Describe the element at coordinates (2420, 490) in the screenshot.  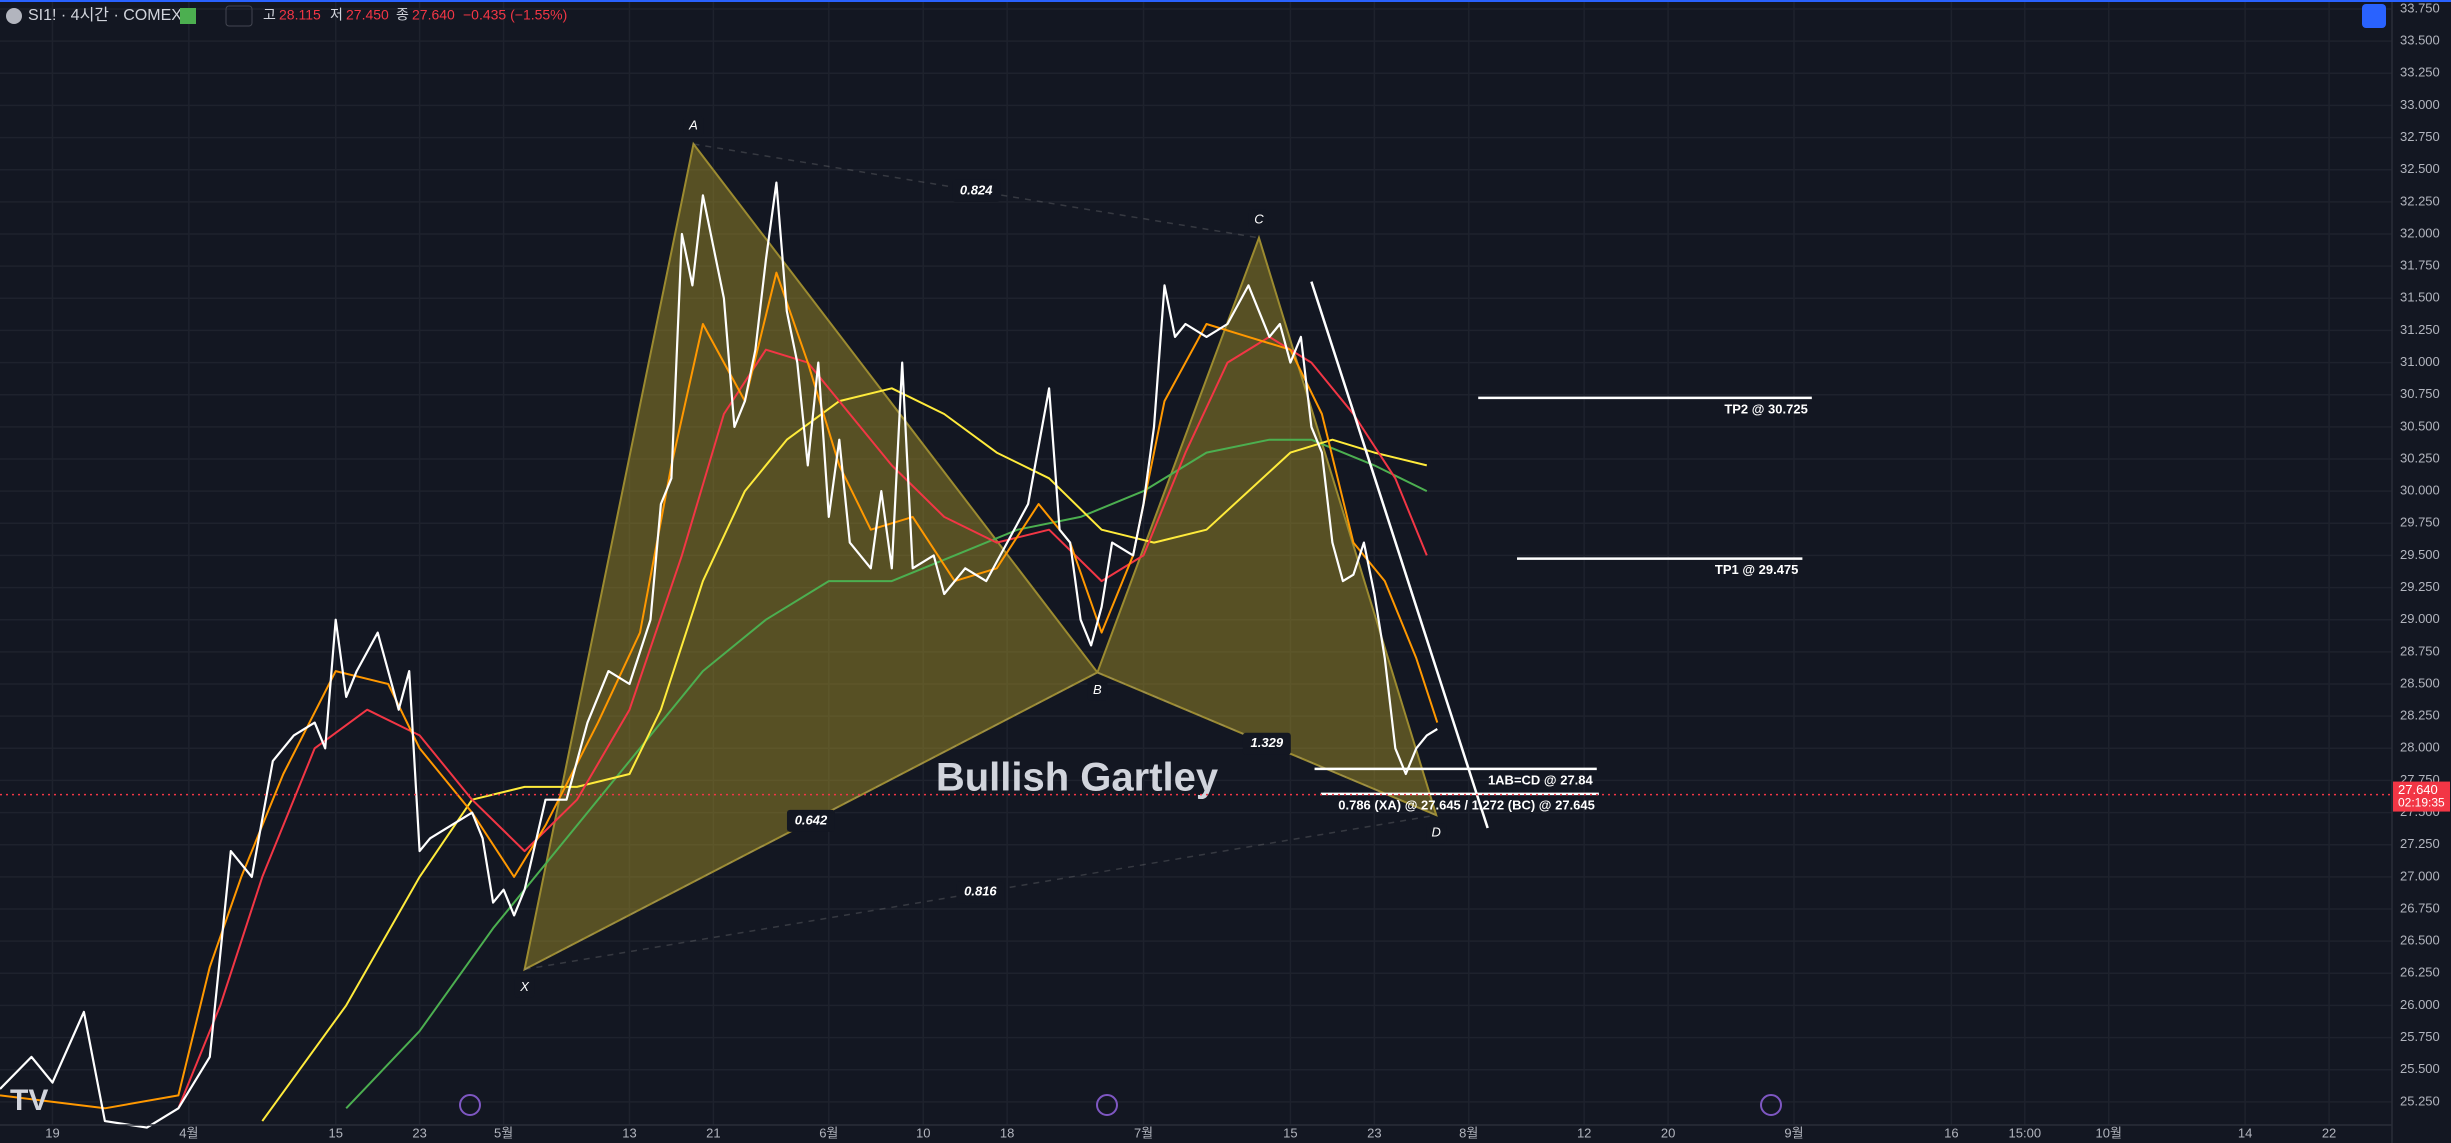
I see `y-tick-label: 30.000` at that location.